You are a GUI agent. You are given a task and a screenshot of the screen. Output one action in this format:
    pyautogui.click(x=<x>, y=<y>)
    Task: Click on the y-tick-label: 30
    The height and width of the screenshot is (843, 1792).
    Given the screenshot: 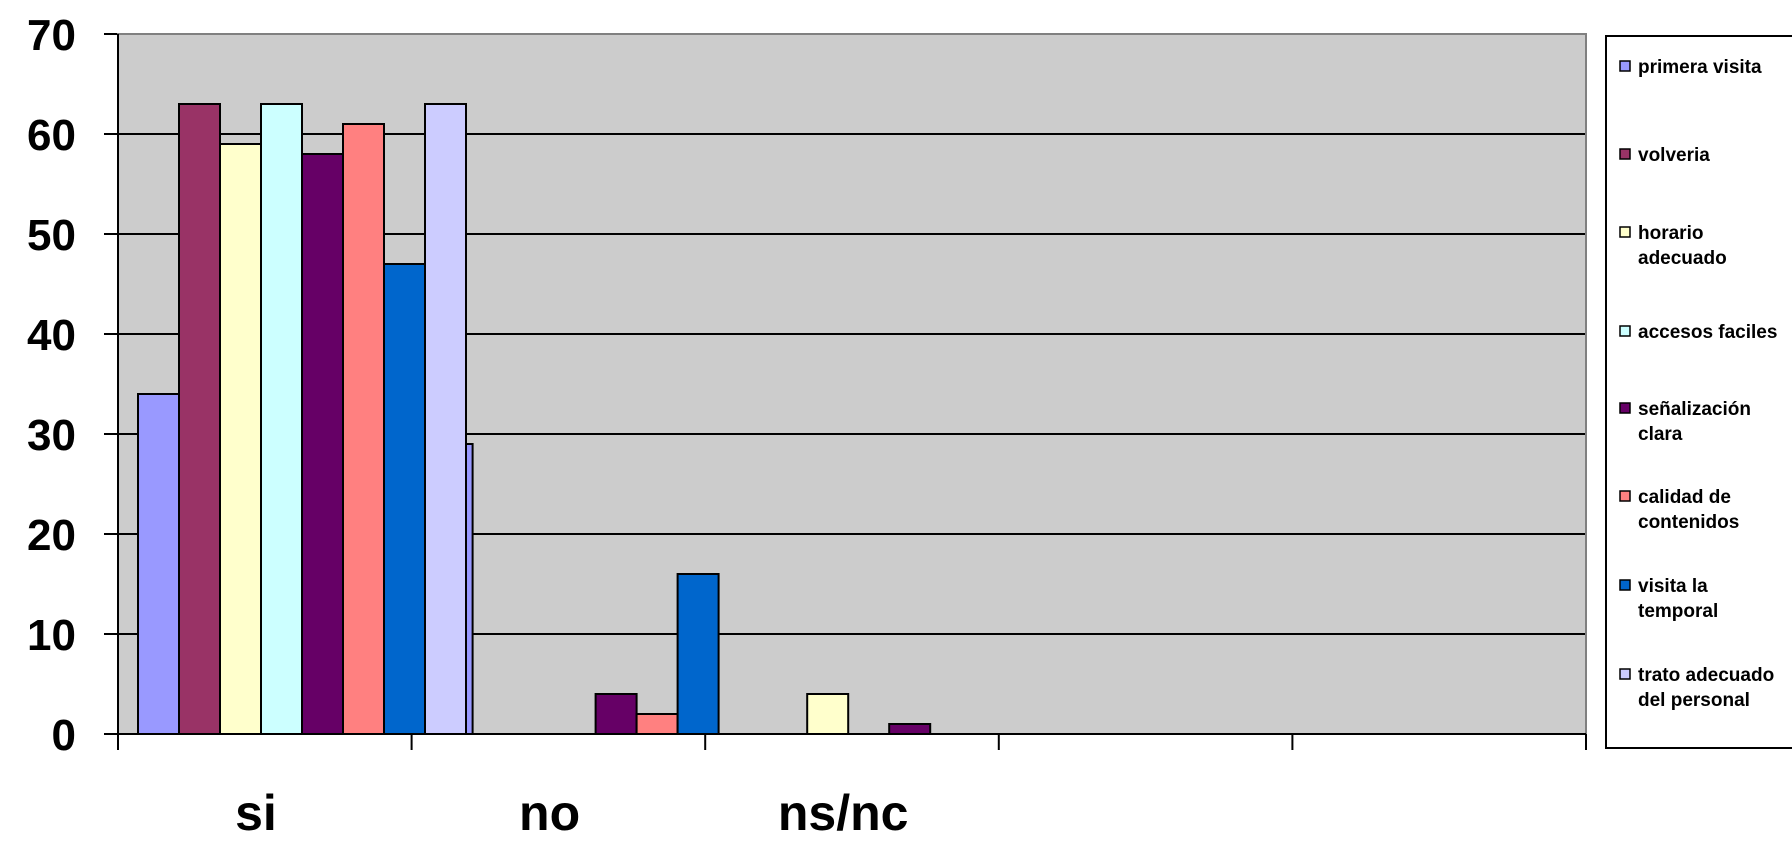 What is the action you would take?
    pyautogui.click(x=51, y=435)
    